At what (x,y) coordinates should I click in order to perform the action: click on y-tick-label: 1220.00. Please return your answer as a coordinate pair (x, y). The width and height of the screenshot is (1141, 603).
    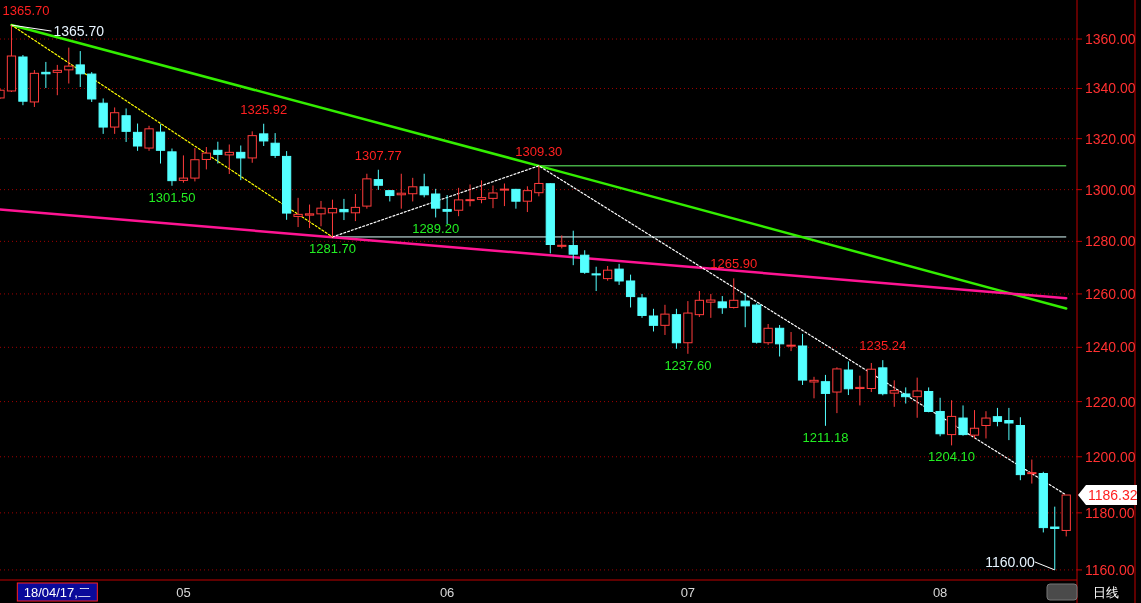
    Looking at the image, I should click on (1110, 401).